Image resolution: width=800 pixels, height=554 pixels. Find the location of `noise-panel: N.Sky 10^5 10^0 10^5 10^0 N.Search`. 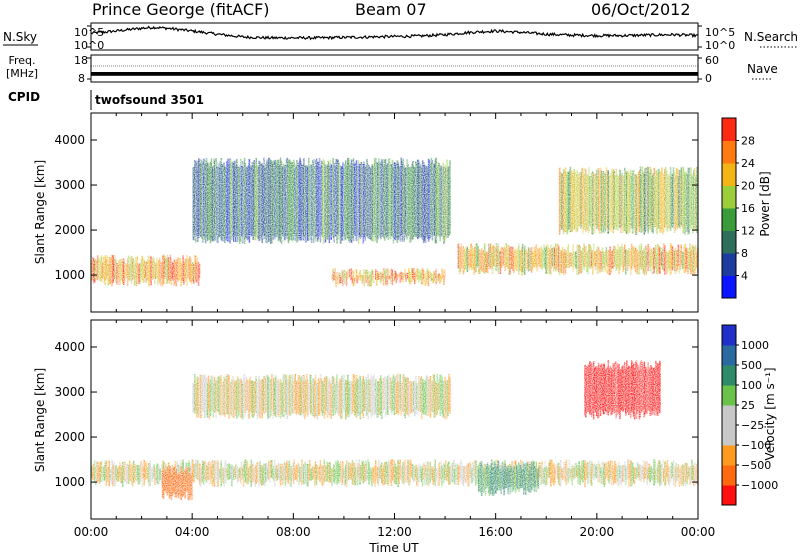

noise-panel: N.Sky 10^5 10^0 10^5 10^0 N.Search is located at coordinates (400, 37).